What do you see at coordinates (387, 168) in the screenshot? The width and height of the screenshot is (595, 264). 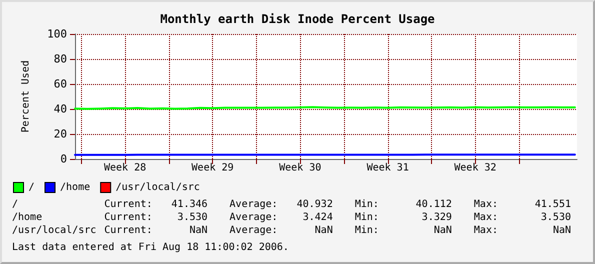 I see `x-tick-label: Week 31` at bounding box center [387, 168].